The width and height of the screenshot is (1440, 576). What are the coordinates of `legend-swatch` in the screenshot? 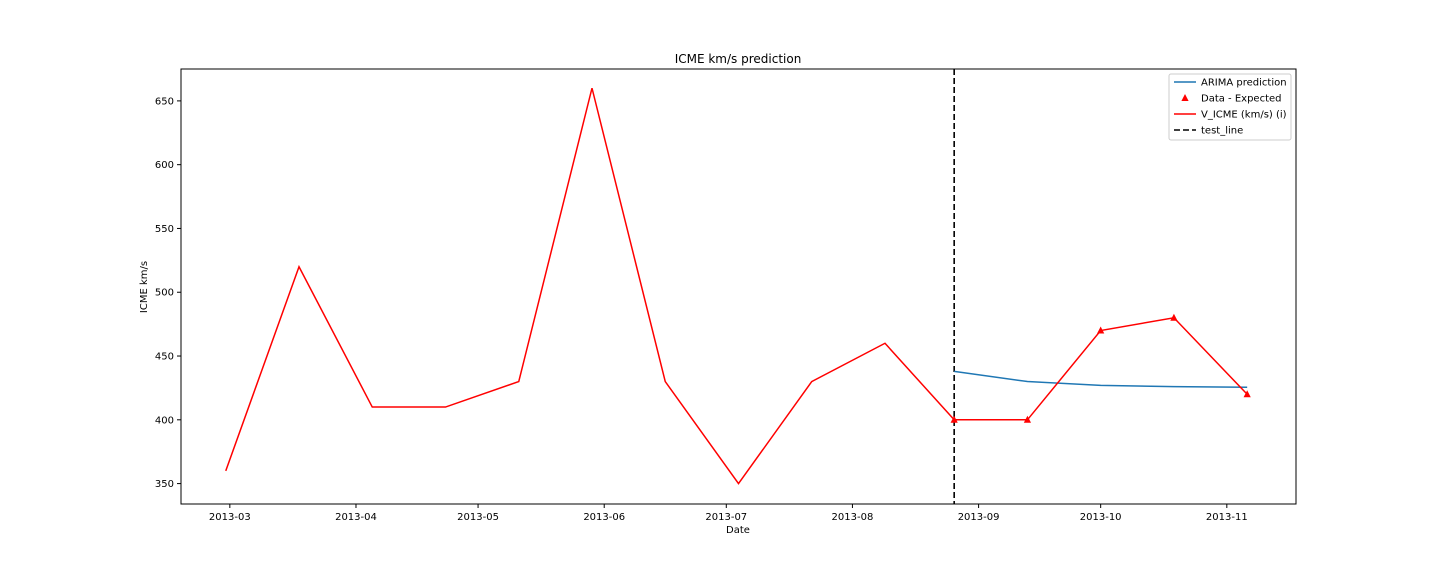 It's located at (1185, 97).